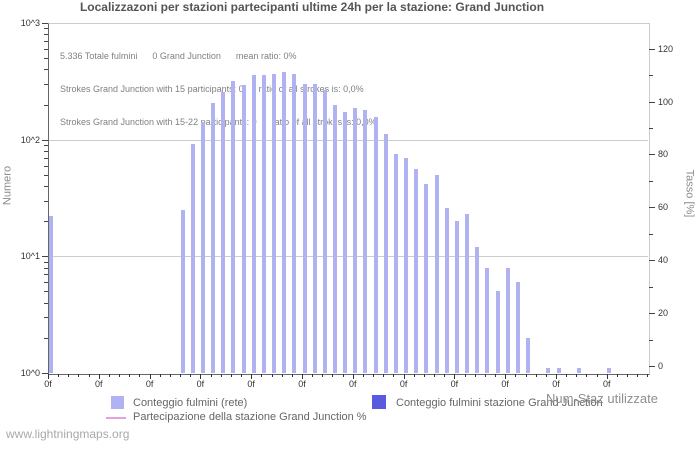 The image size is (700, 450). What do you see at coordinates (602, 398) in the screenshot?
I see `x-axis-title: Num-Staz utilizzate` at bounding box center [602, 398].